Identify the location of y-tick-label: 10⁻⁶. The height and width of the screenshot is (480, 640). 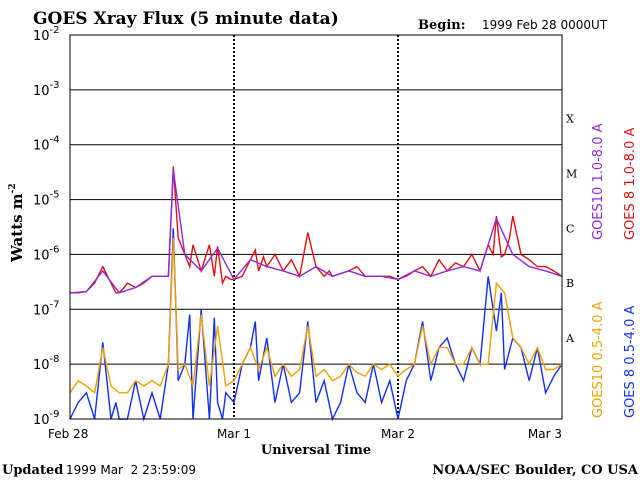
(46, 253).